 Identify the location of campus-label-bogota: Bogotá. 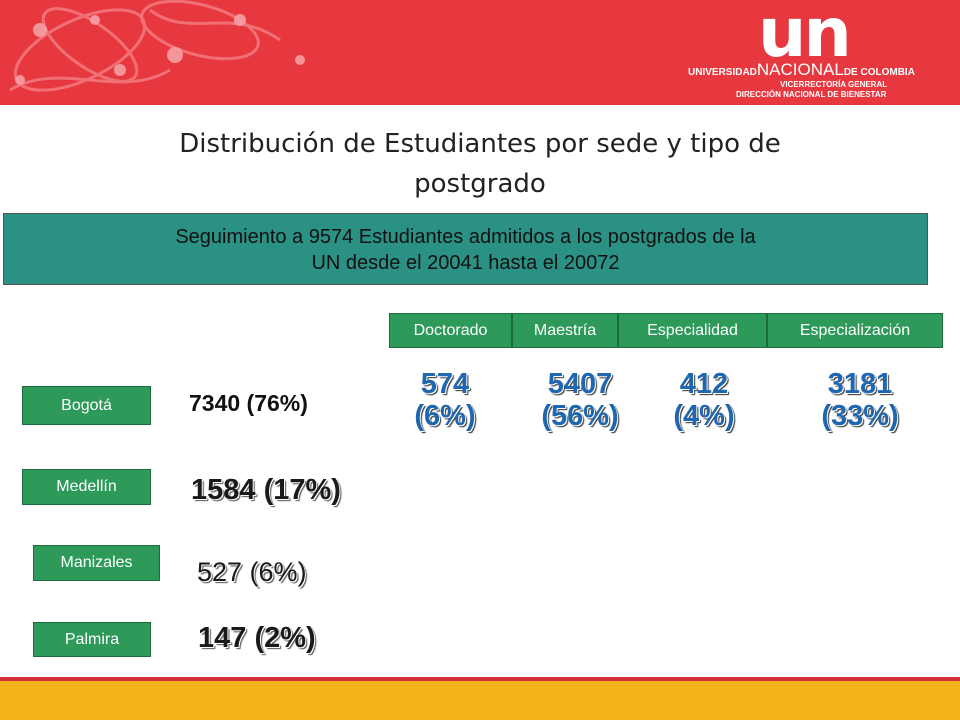
(86, 405).